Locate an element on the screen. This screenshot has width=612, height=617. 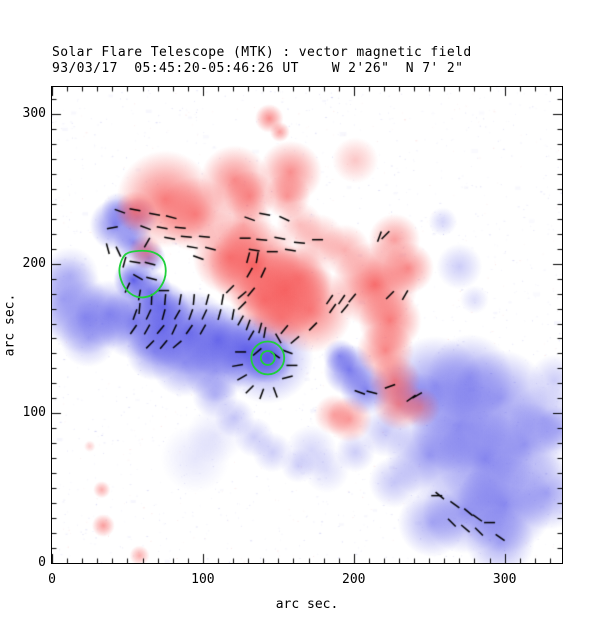
y-tick-label: 300 is located at coordinates (34, 113).